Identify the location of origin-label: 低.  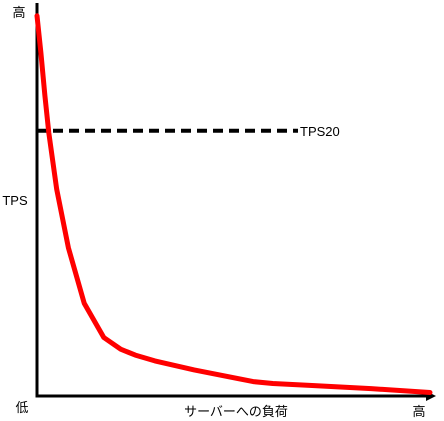
(21, 407).